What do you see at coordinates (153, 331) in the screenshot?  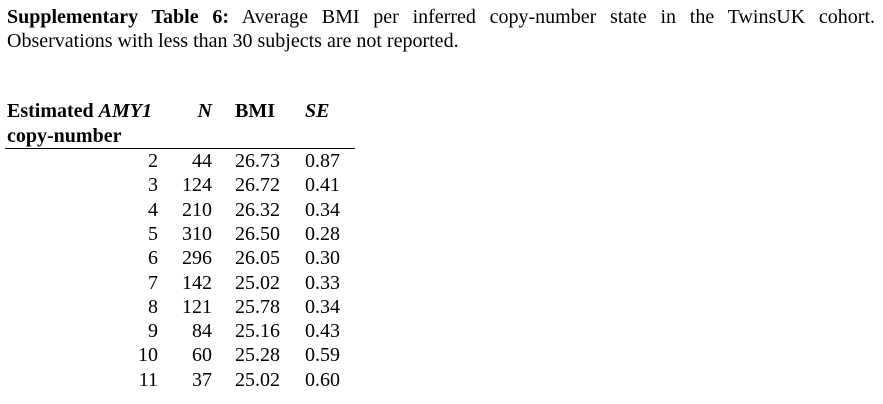 I see `table-cell: 9` at bounding box center [153, 331].